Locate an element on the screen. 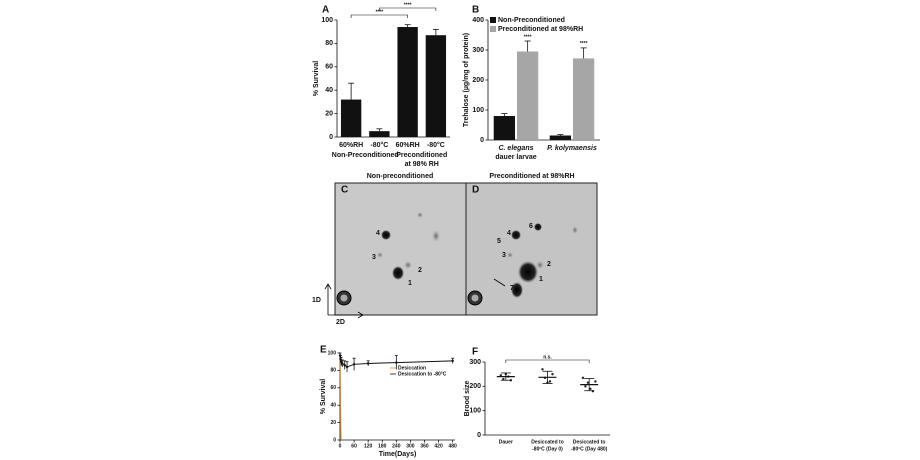 This screenshot has width=920, height=460. x-axis-title: Time(Days) is located at coordinates (398, 454).